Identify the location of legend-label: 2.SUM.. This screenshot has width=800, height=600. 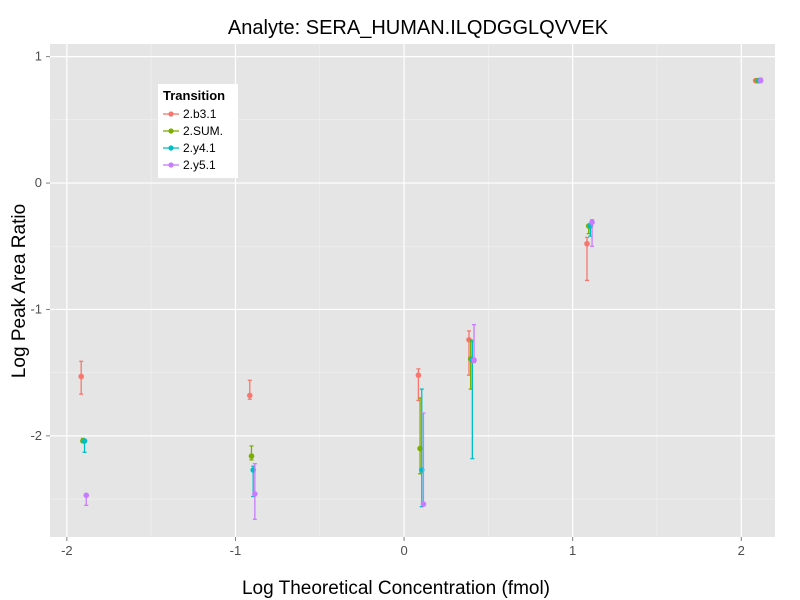
(203, 131).